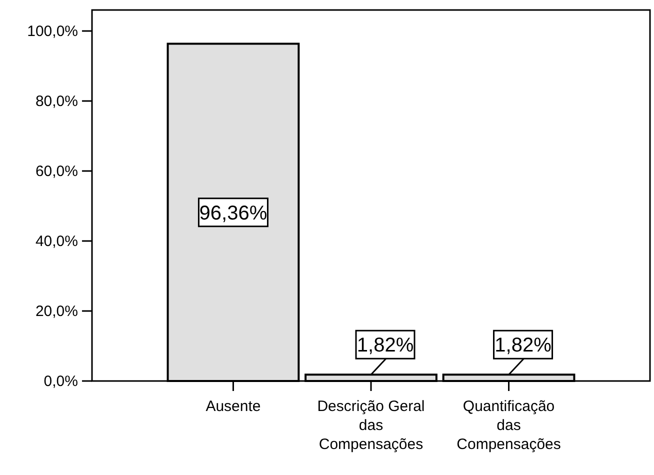 This screenshot has height=475, width=654. What do you see at coordinates (233, 406) in the screenshot?
I see `x-tick-label: Ausente` at bounding box center [233, 406].